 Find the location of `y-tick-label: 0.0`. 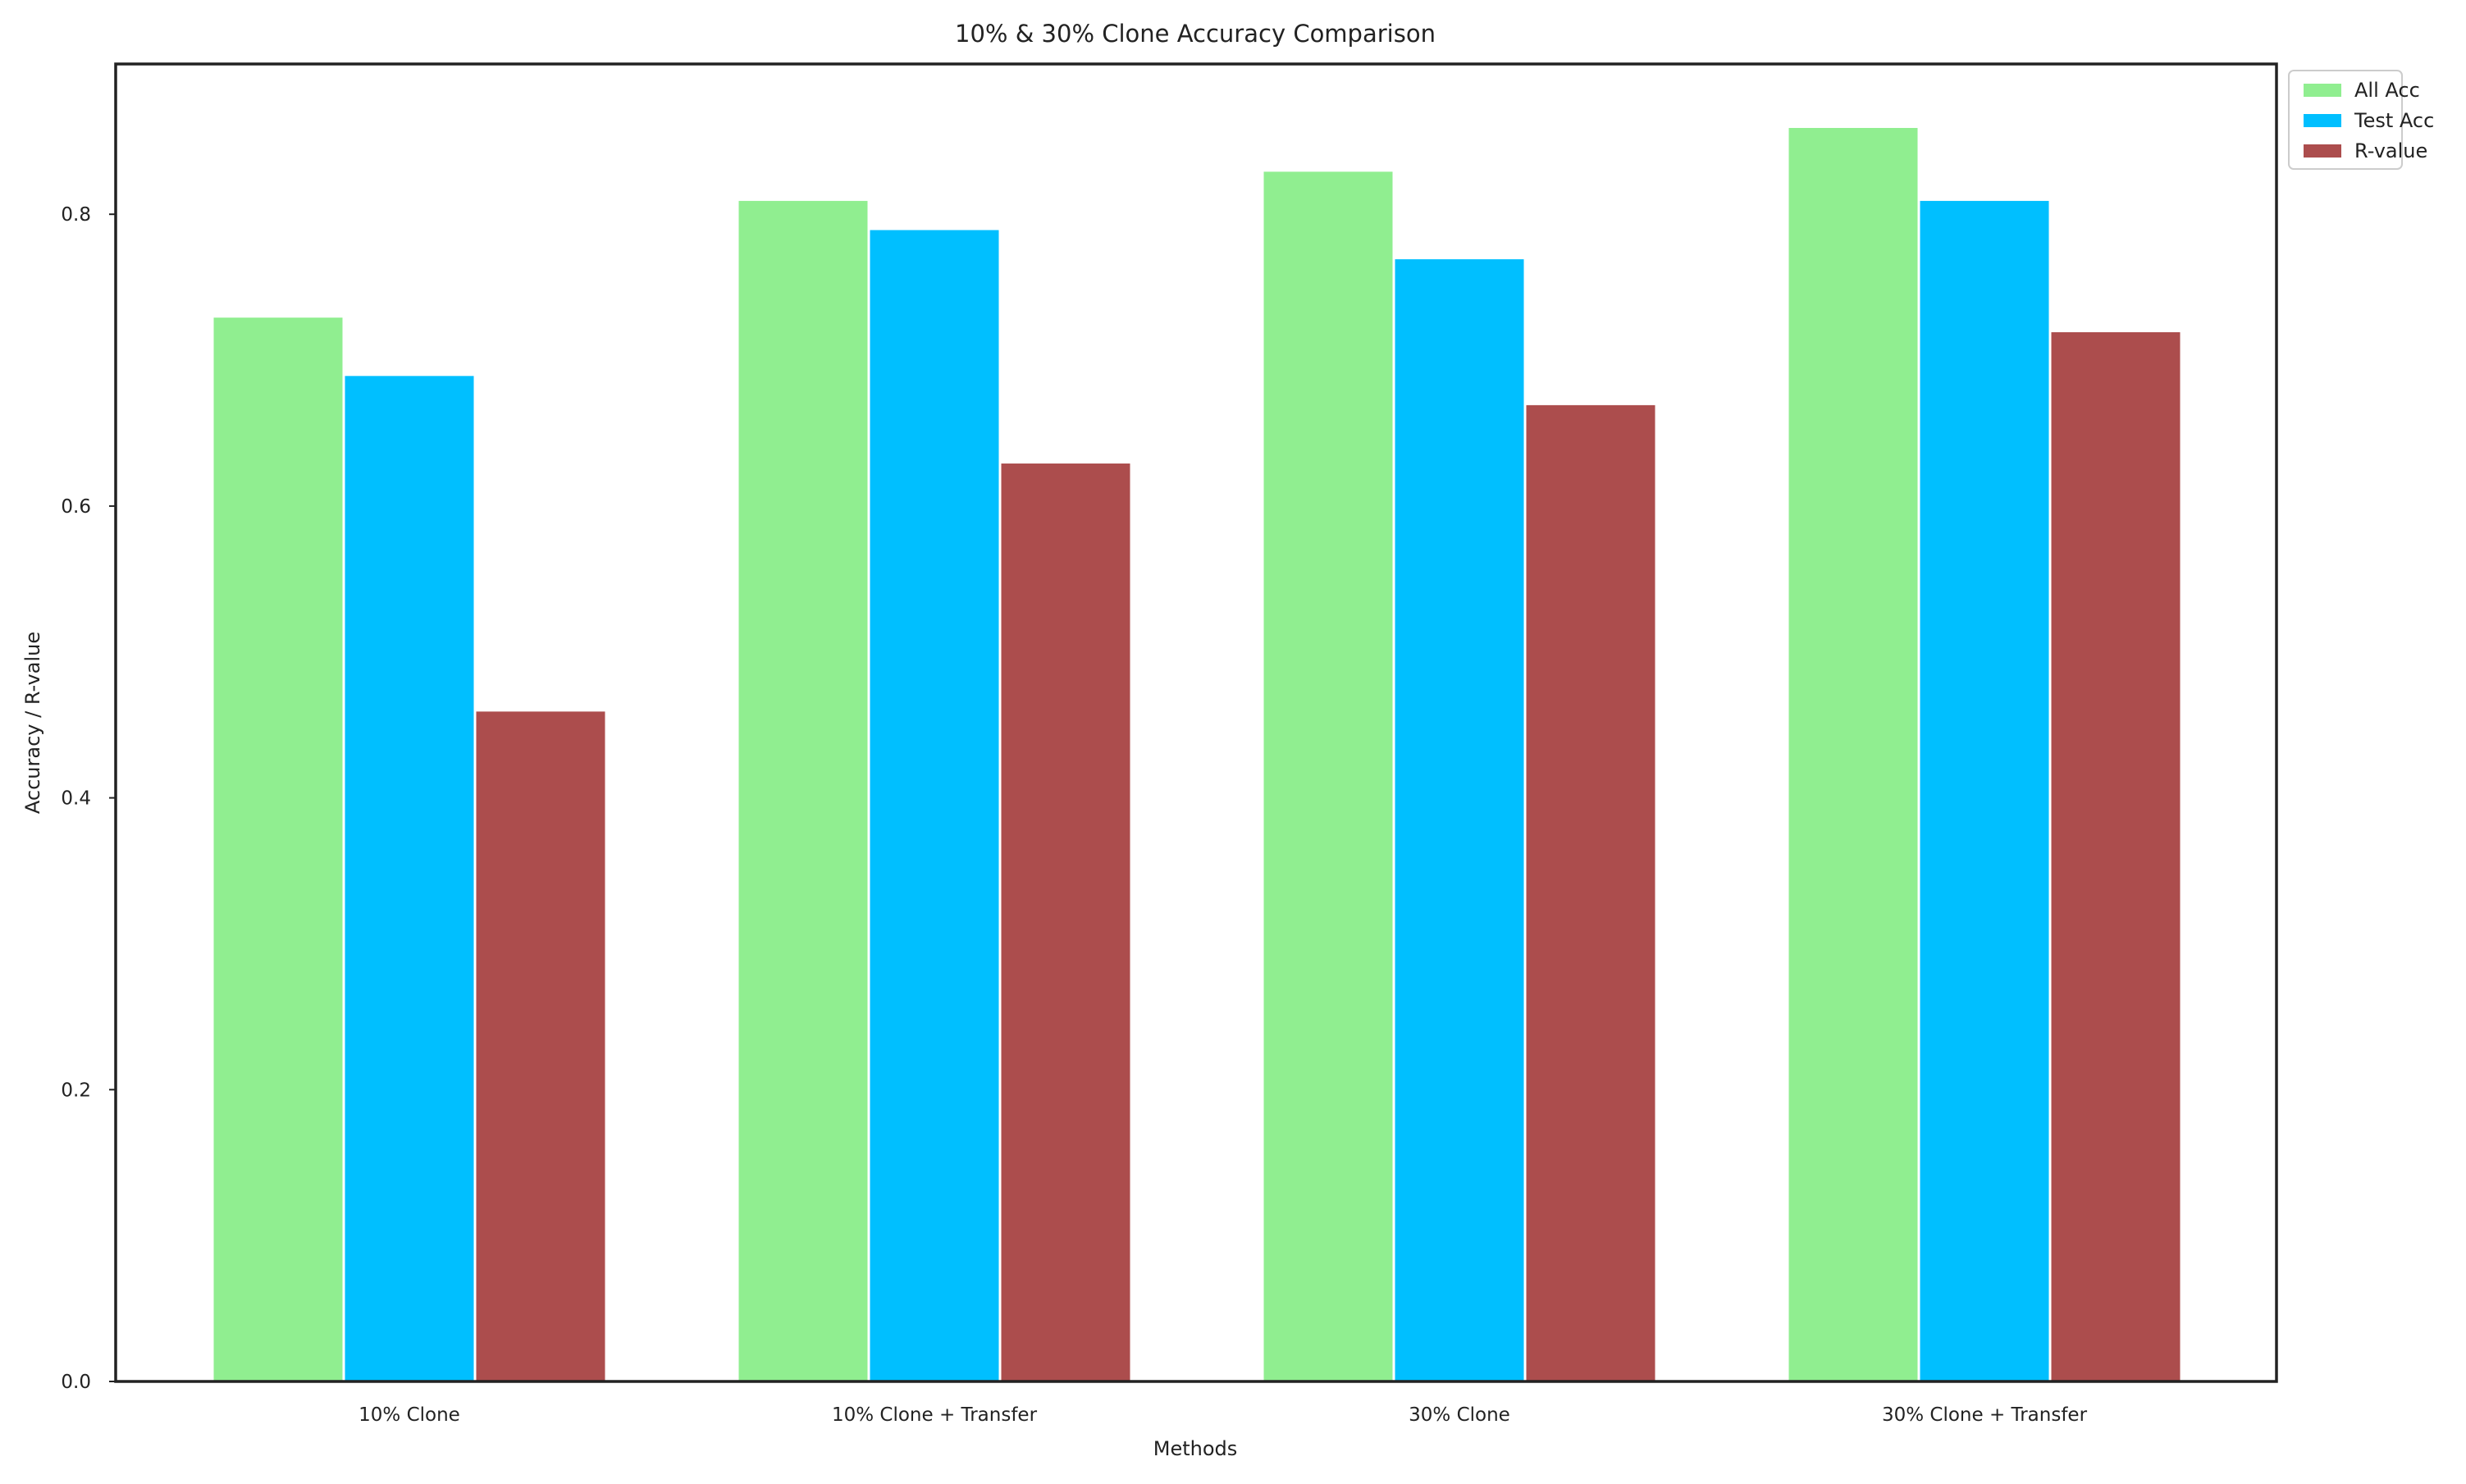

y-tick-label: 0.0 is located at coordinates (76, 1382).